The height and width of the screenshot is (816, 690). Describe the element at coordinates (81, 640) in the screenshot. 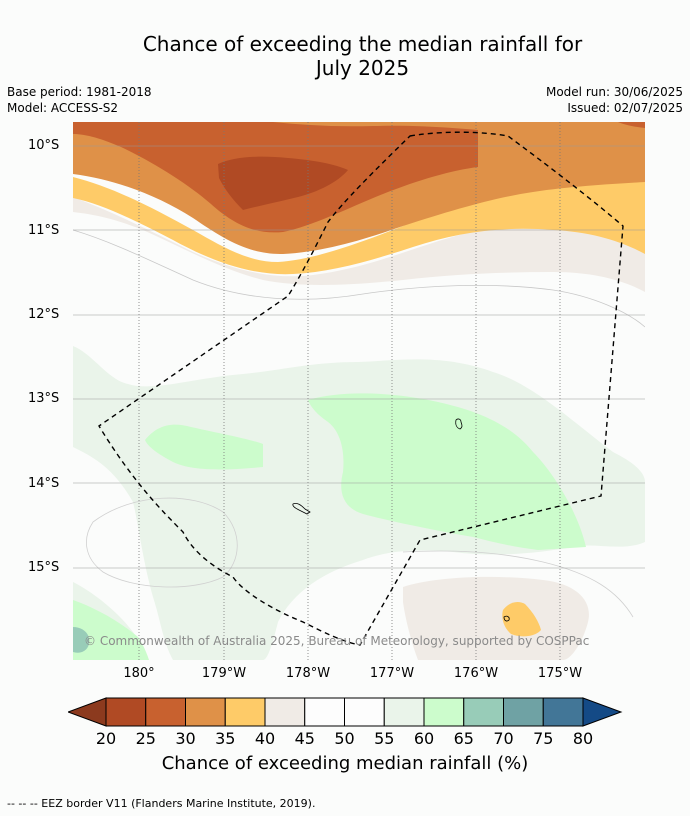

I see `contour-65-70-sw` at that location.